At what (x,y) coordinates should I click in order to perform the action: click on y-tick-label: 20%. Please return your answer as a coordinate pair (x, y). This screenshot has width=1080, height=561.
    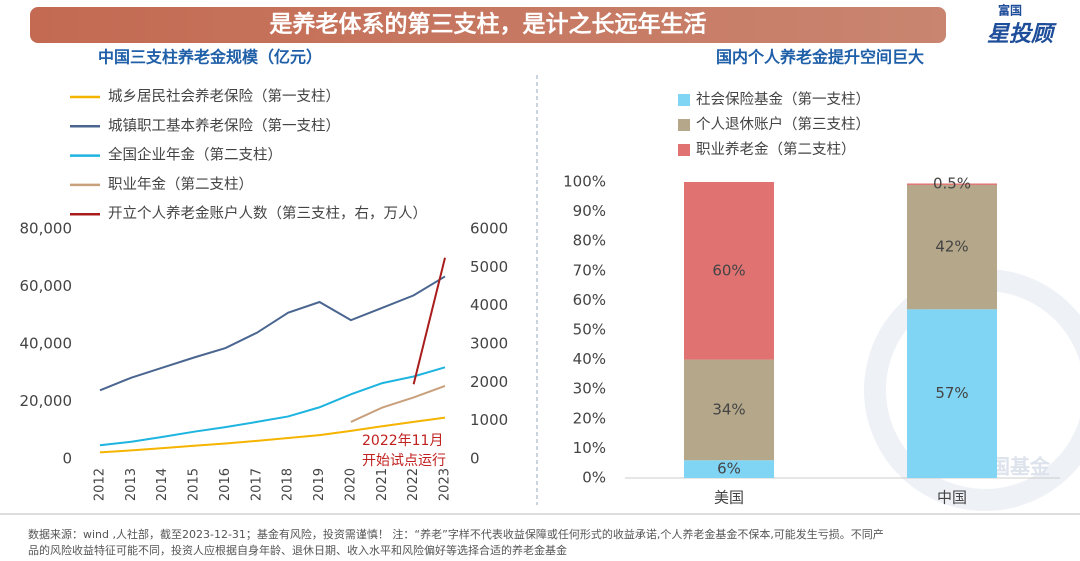
    Looking at the image, I should click on (589, 418).